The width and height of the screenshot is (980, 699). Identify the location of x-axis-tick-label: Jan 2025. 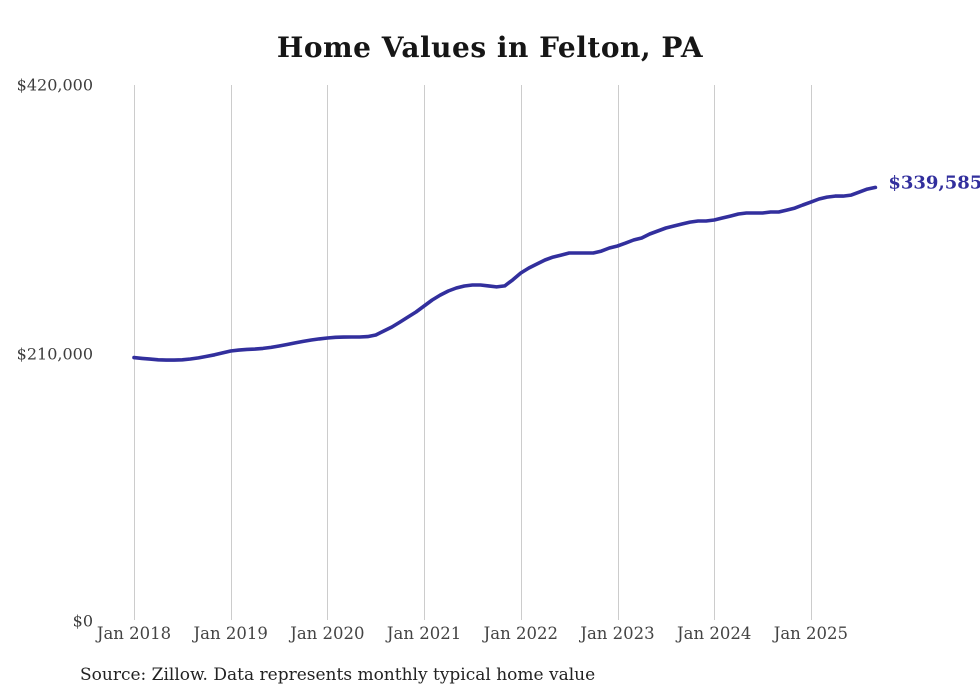
(811, 633).